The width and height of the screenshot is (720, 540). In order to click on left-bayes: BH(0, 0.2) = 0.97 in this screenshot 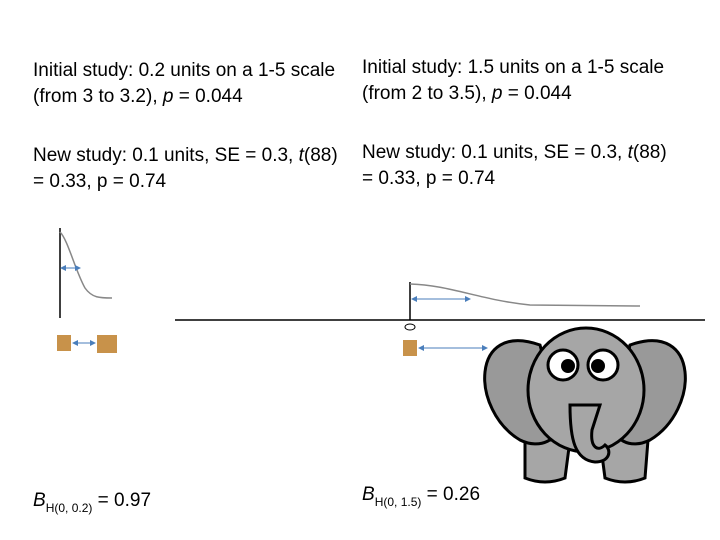, I will do `click(92, 504)`.